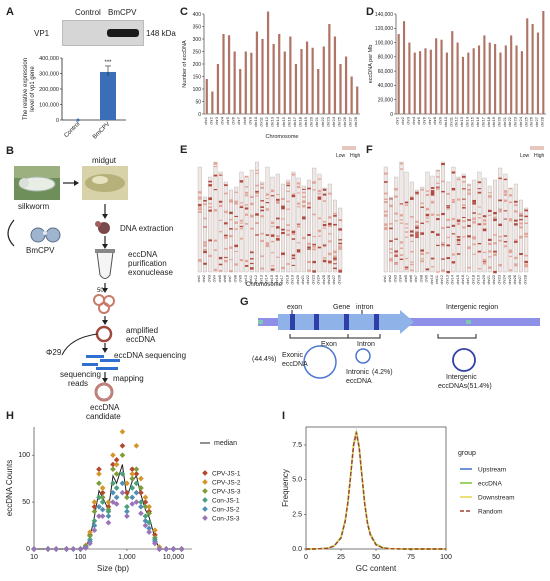 The image size is (550, 581). Describe the element at coordinates (520, 280) in the screenshot. I see `x-tick-label: chr27` at that location.